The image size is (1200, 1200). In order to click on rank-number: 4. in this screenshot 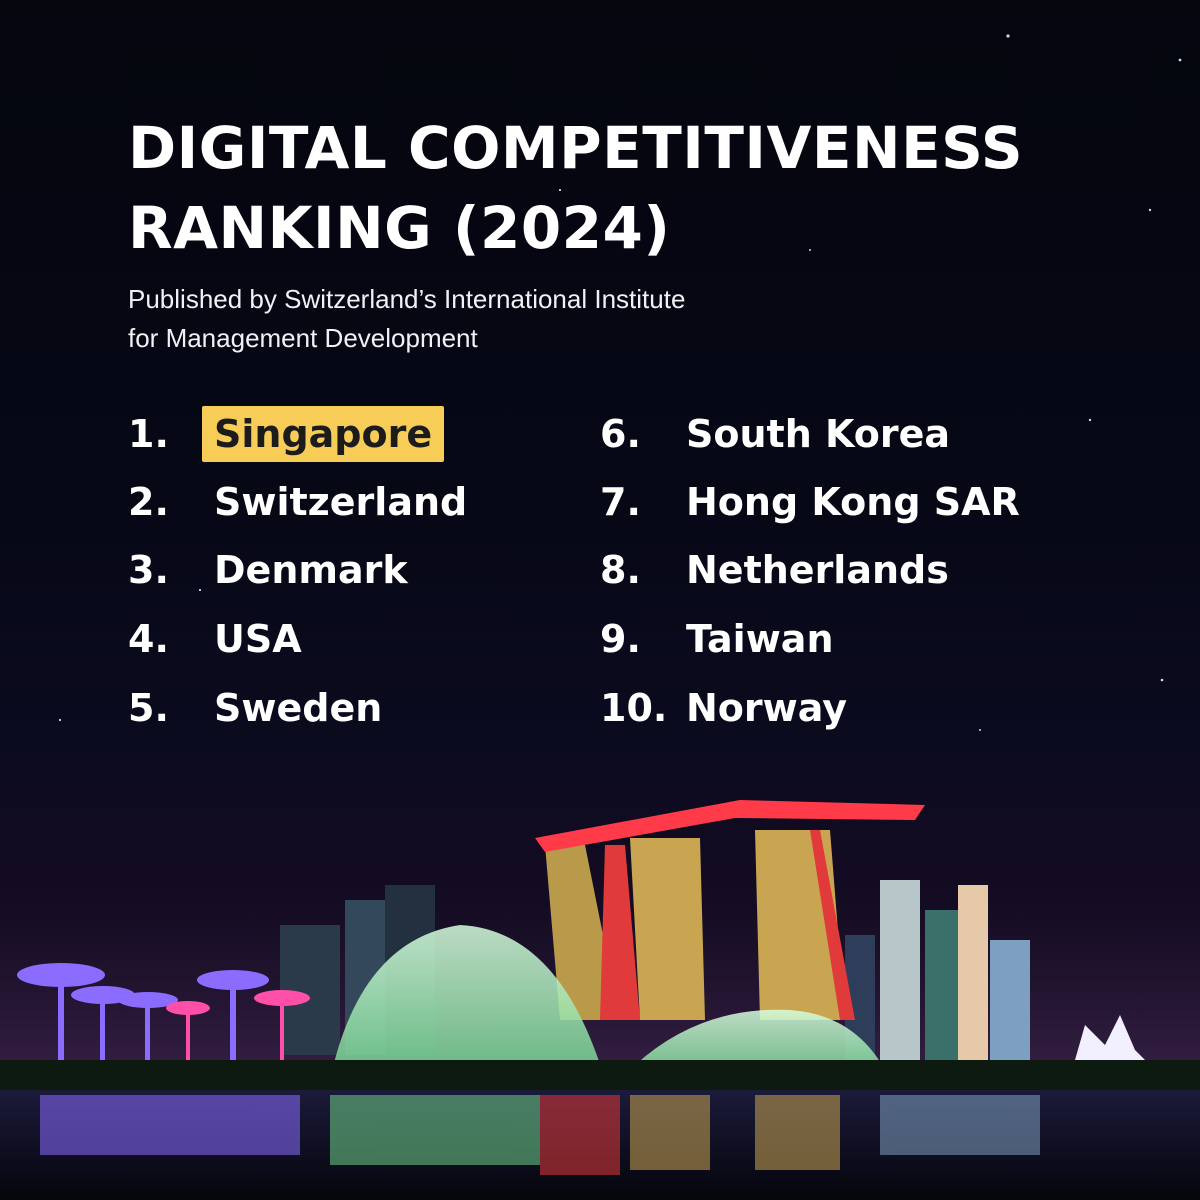, I will do `click(148, 639)`.